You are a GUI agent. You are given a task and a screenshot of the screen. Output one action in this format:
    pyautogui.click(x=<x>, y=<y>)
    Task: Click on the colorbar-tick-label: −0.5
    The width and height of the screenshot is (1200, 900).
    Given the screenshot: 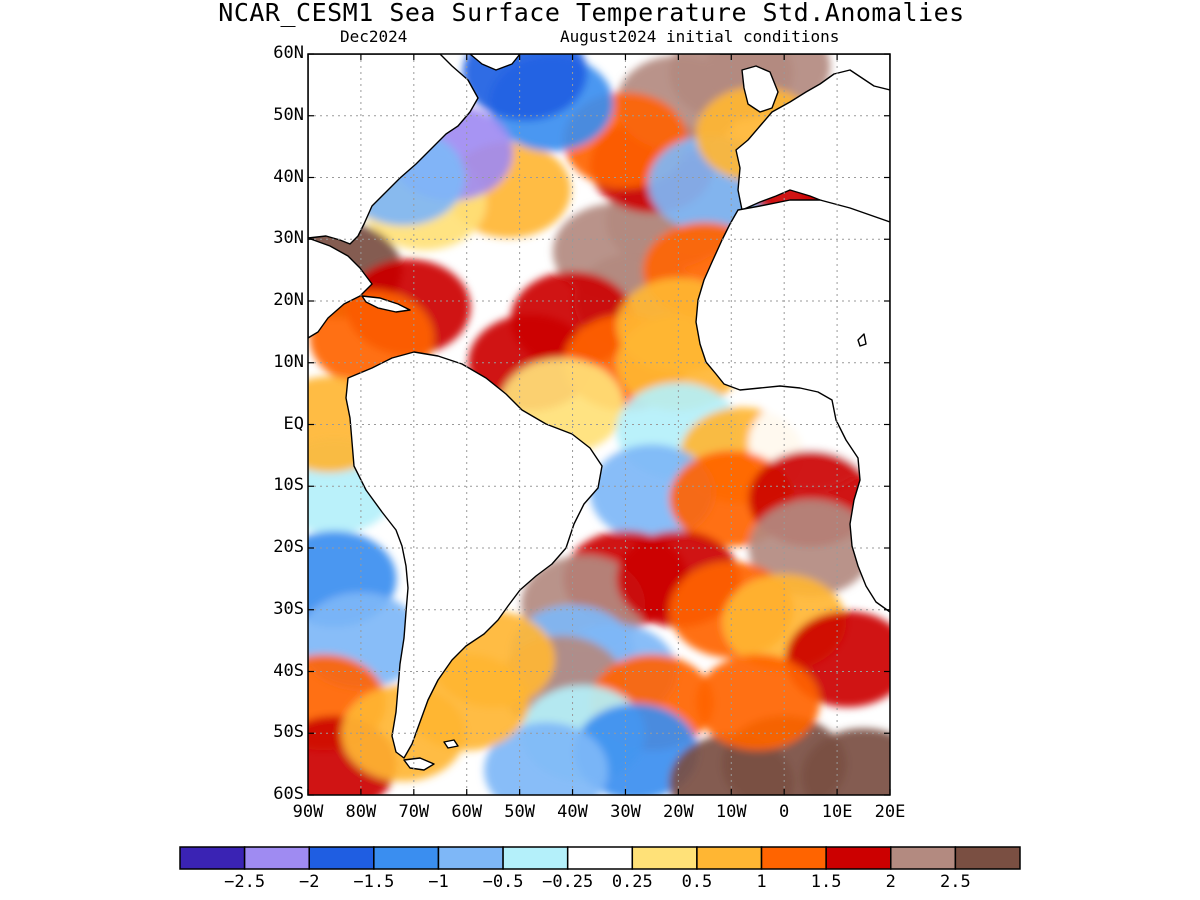 What is the action you would take?
    pyautogui.click(x=503, y=882)
    